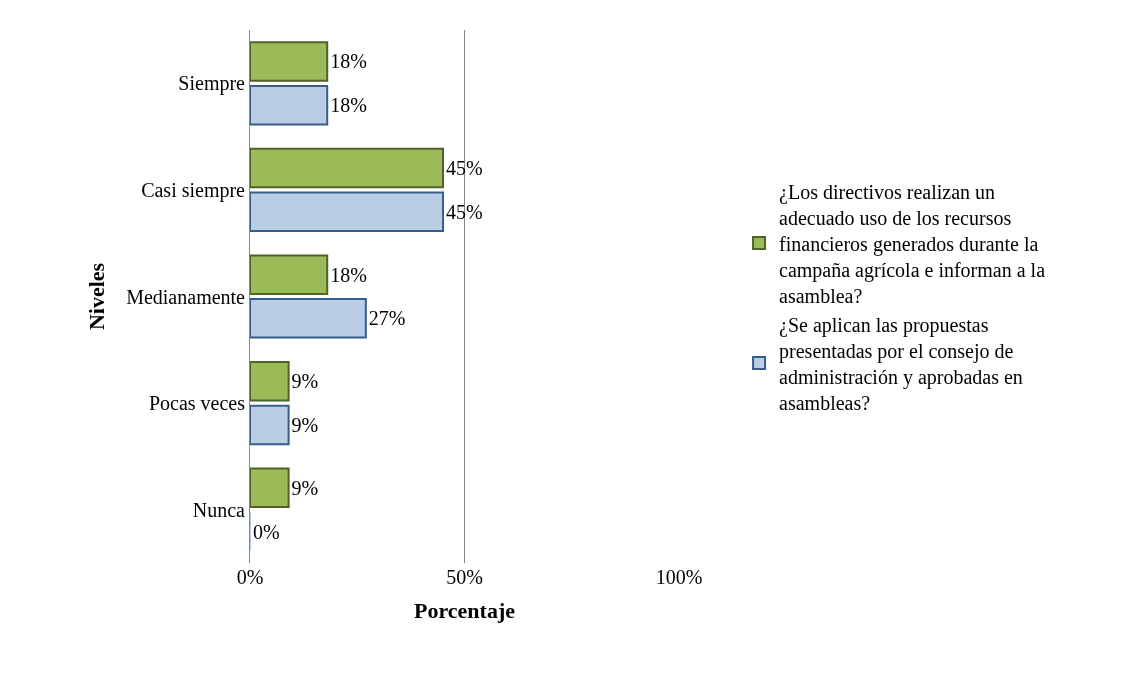 This screenshot has width=1134, height=673. Describe the element at coordinates (219, 509) in the screenshot. I see `y-tick-label: Nunca` at that location.